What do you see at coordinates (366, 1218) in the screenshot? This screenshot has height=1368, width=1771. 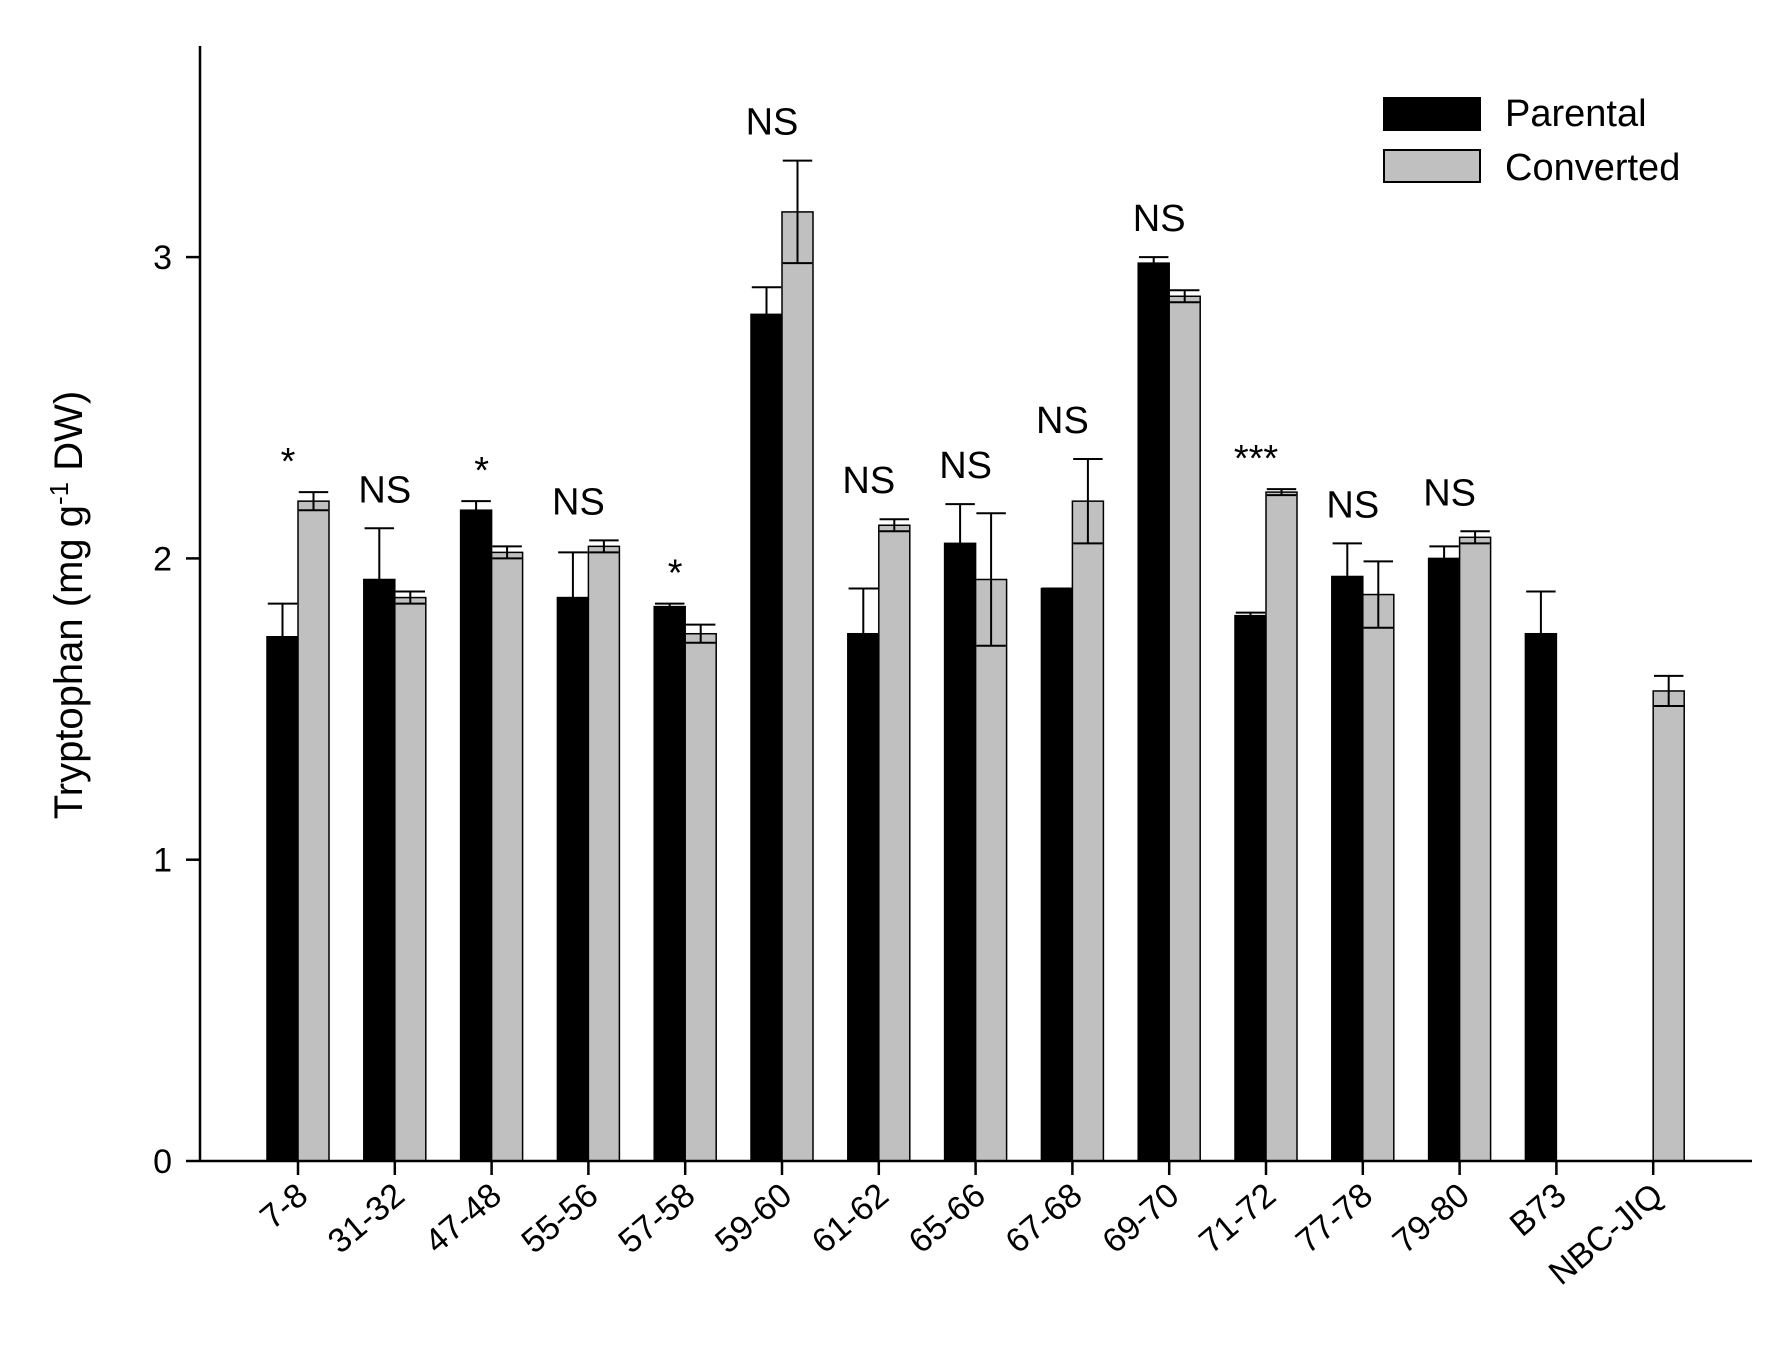 I see `x-tick-label: 31-32` at bounding box center [366, 1218].